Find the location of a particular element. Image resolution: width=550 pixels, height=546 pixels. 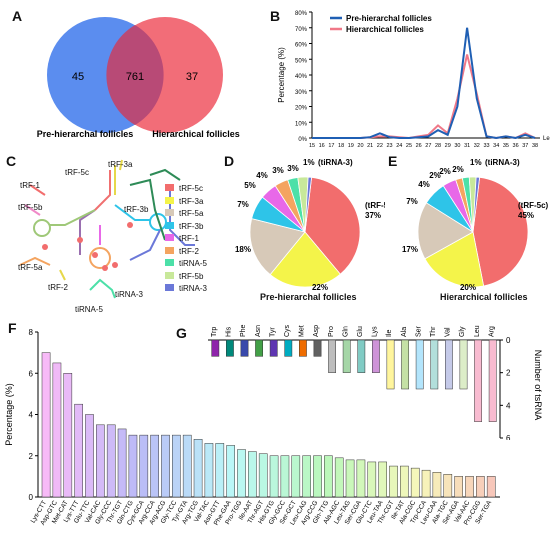

panel-label-f: F is located at coordinates (12, 328).